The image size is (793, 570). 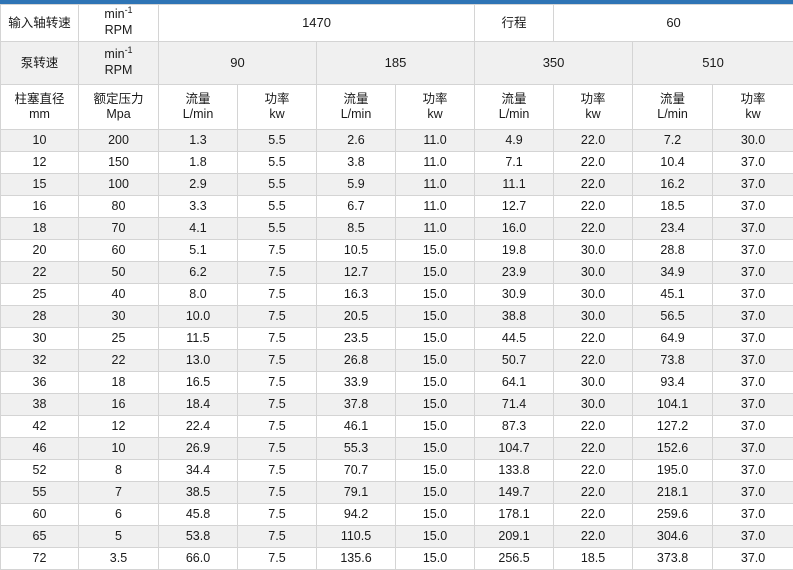 I want to click on input-shaft-speed-value: 1470, so click(x=317, y=23).